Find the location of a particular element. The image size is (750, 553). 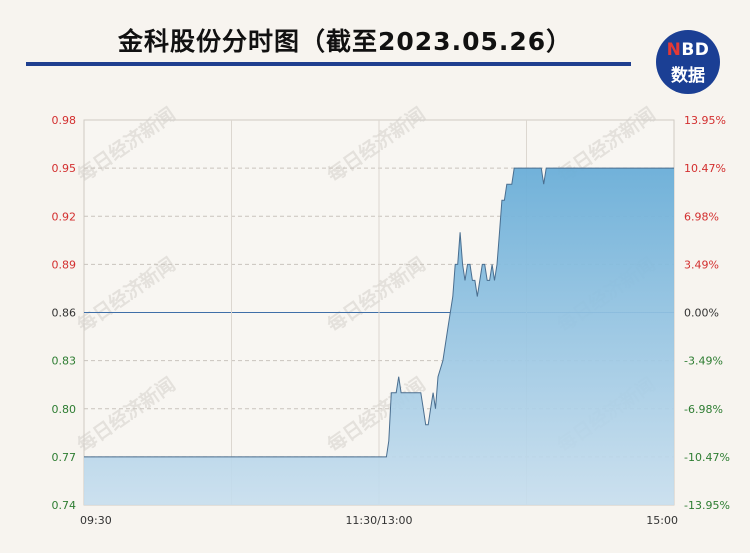

y-tick-right: -13.95% is located at coordinates (707, 505).